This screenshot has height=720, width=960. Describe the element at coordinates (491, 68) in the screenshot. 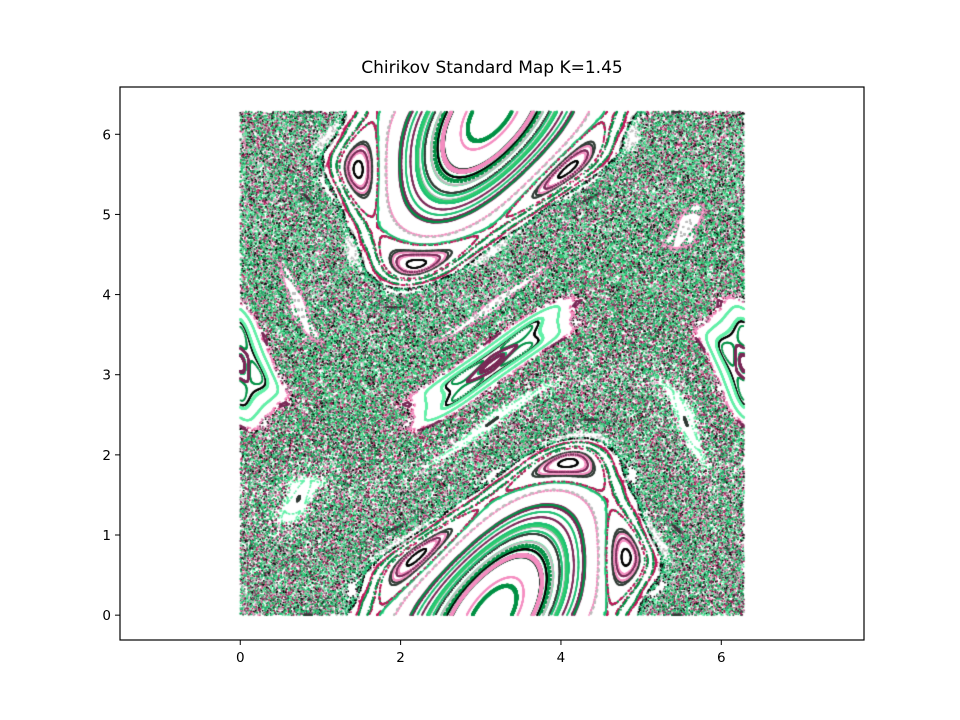

I see `chart-title: Chirikov Standard Map K=1.45` at that location.